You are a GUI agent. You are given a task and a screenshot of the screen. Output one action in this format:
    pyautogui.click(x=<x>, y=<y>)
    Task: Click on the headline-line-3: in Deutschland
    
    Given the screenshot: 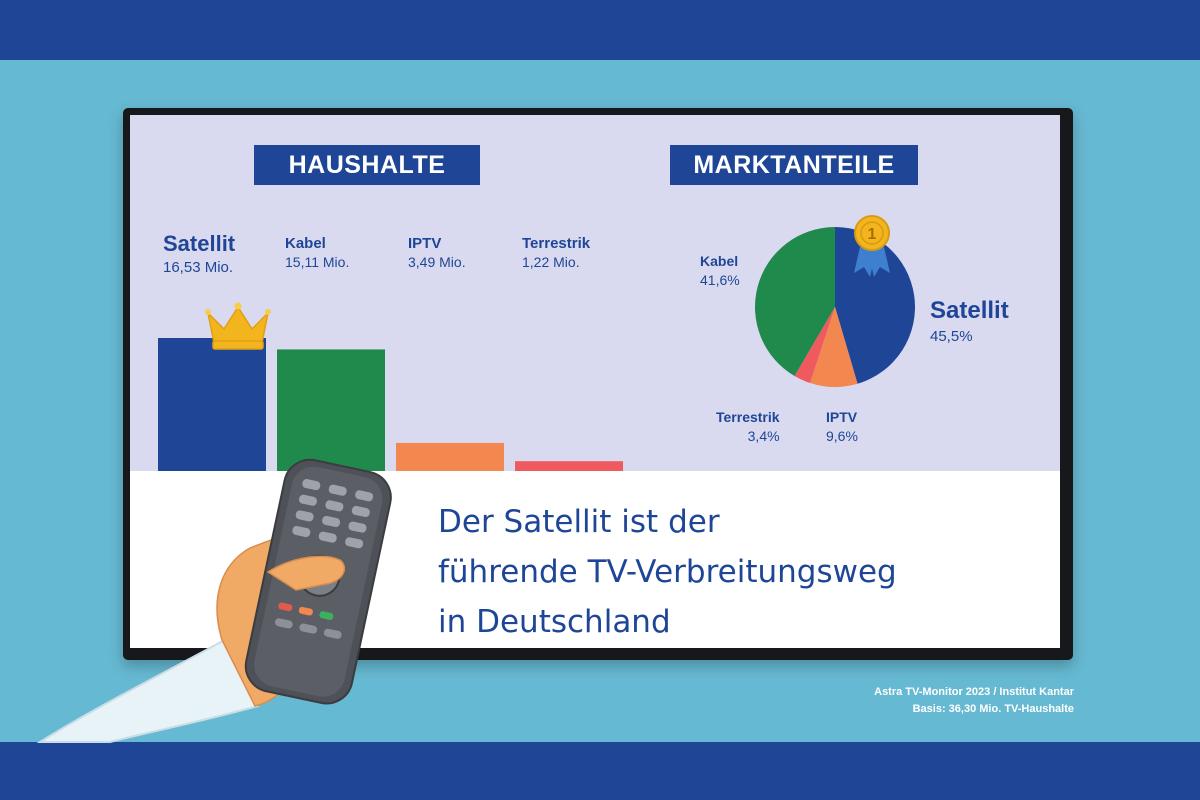 What is the action you would take?
    pyautogui.click(x=554, y=622)
    